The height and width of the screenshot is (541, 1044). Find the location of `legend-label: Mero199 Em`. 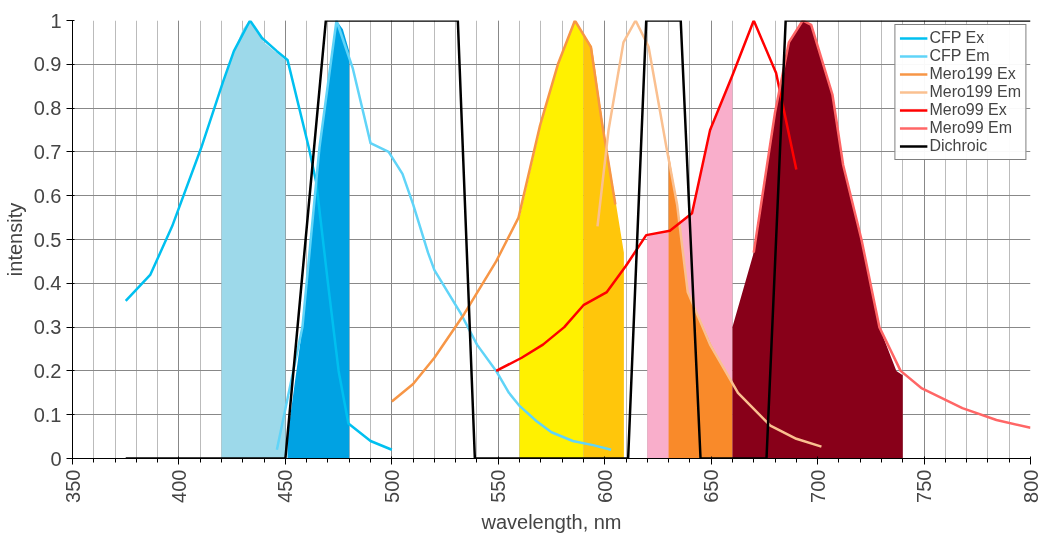

legend-label: Mero199 Em is located at coordinates (975, 92).